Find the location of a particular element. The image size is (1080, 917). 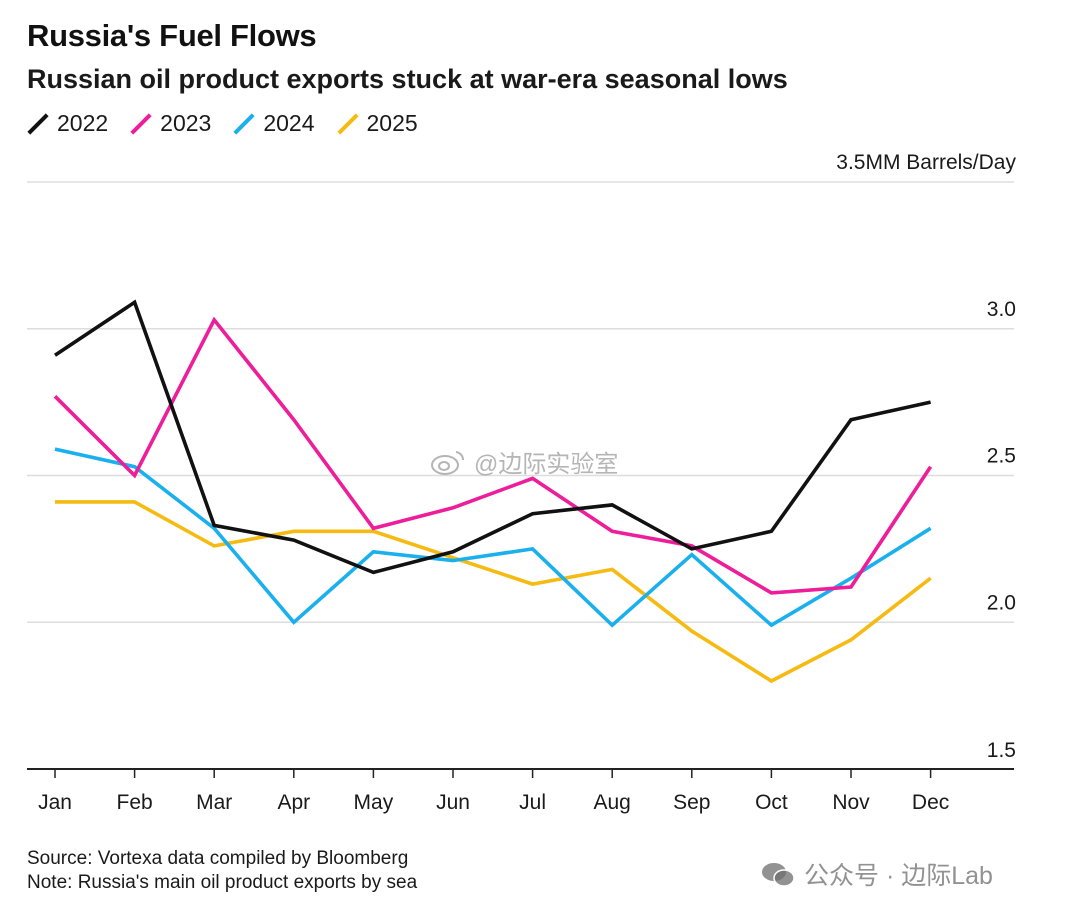

y-tick-label-2: 2.0 is located at coordinates (1001, 602).